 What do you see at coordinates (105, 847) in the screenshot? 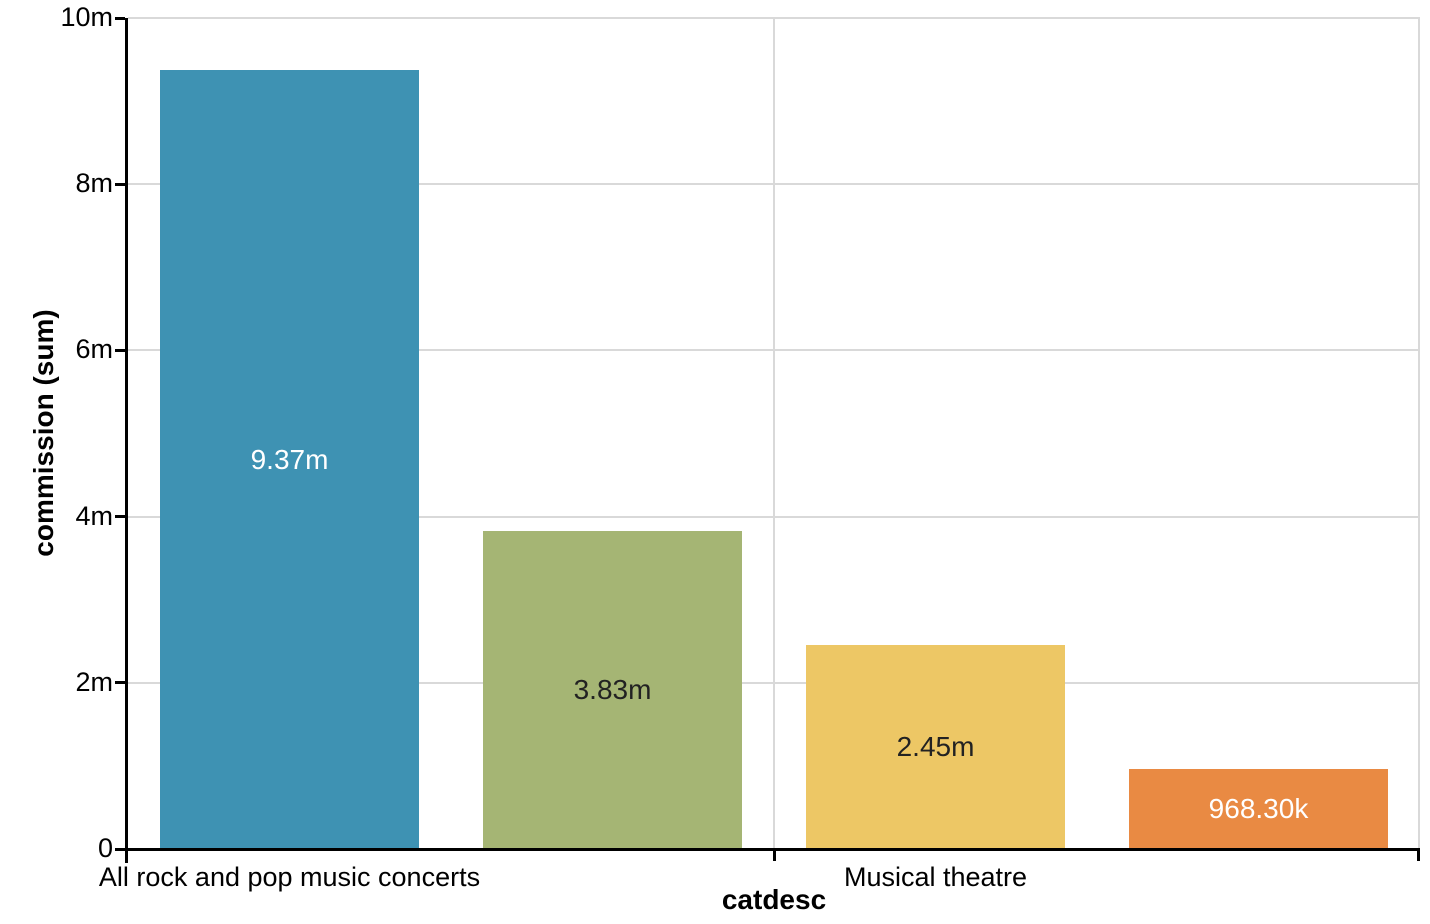
I see `y-tick-label: 0` at bounding box center [105, 847].